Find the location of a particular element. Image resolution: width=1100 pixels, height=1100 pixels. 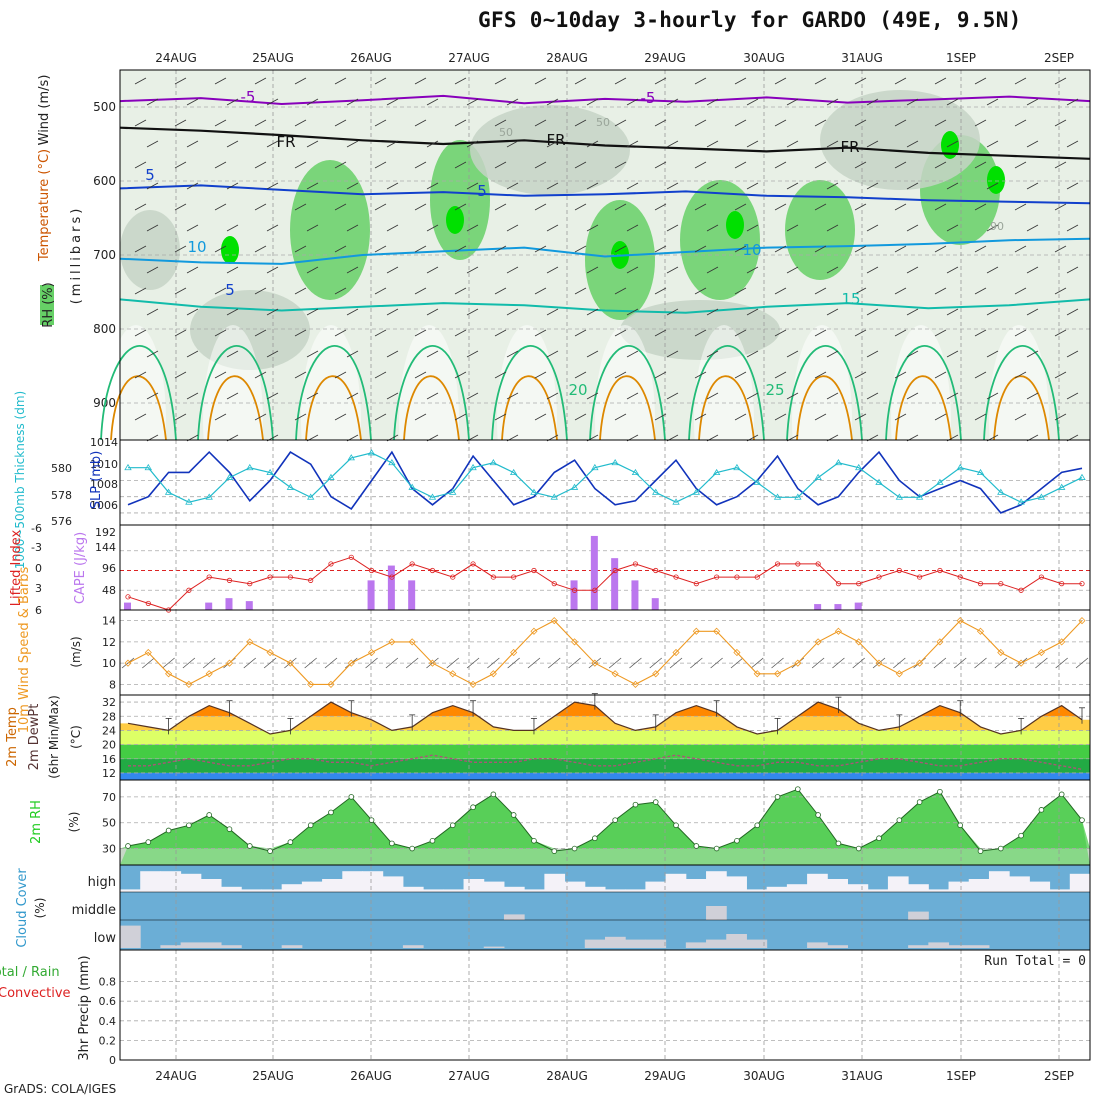

cloud-low-label: low is located at coordinates (105, 938).